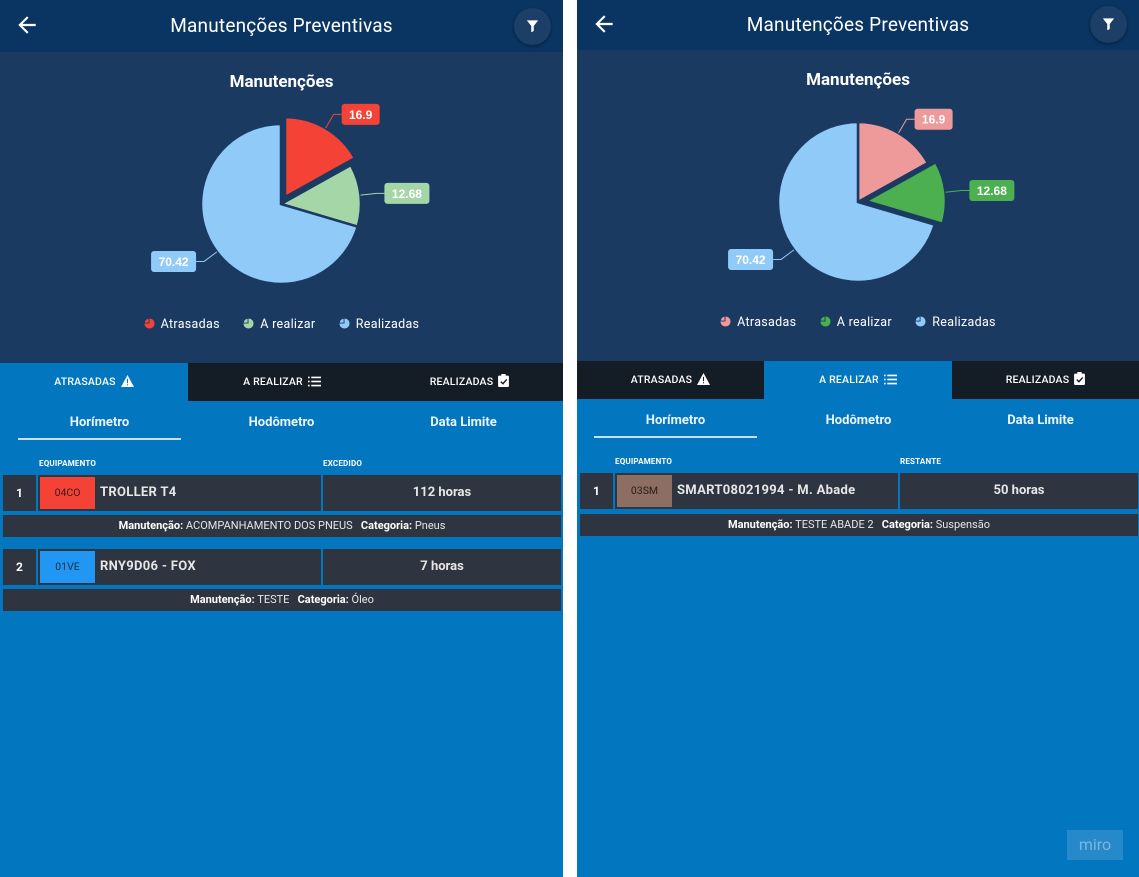 Image resolution: width=1139 pixels, height=877 pixels. I want to click on tab-label: REALIZADAS, so click(461, 381).